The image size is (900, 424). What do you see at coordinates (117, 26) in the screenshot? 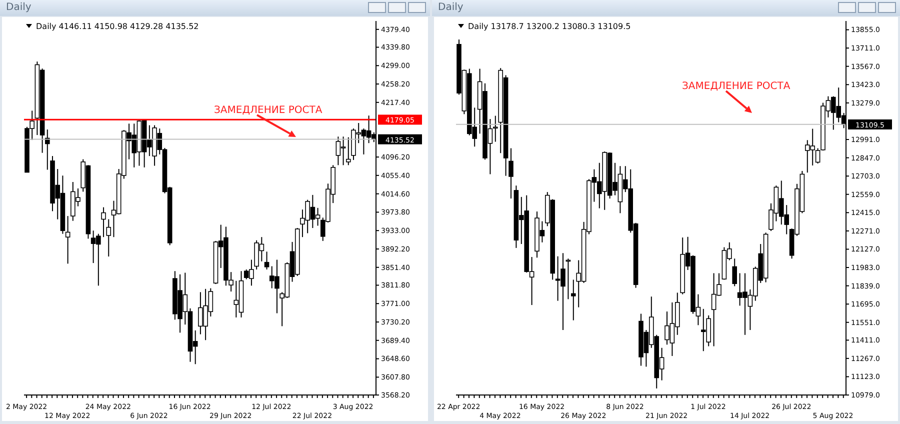
I see `chart-subtitle: Daily 4146.11 4150.98 4129.28 4135.52` at bounding box center [117, 26].